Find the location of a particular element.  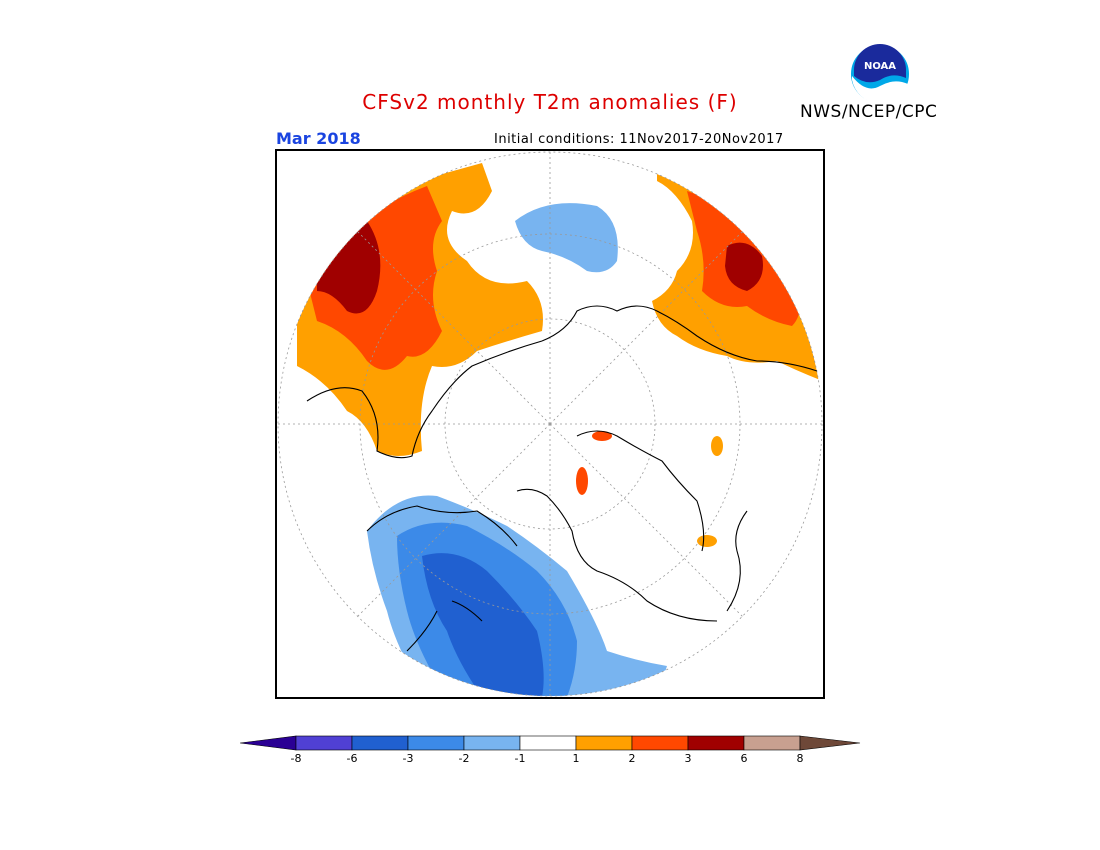

color-legend is located at coordinates (550, 753).